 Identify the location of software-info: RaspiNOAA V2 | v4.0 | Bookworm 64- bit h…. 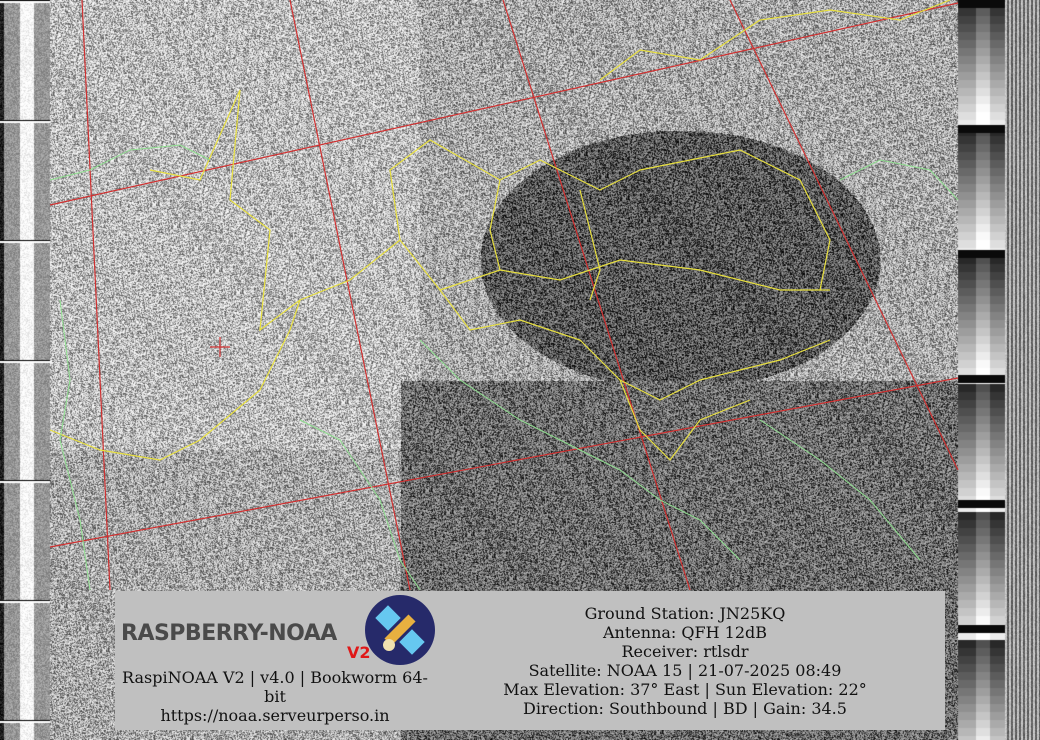
(275, 696).